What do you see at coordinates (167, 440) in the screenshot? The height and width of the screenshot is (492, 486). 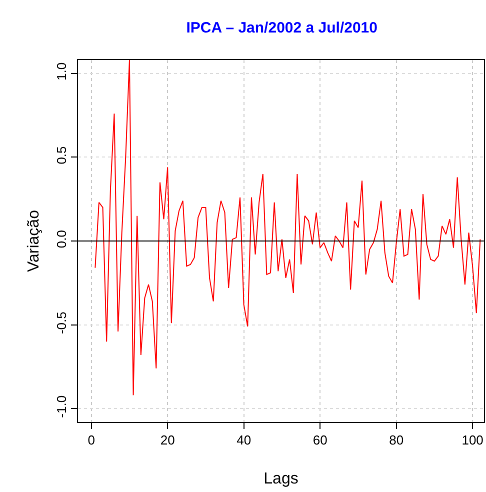 I see `x-tick-label: 20` at bounding box center [167, 440].